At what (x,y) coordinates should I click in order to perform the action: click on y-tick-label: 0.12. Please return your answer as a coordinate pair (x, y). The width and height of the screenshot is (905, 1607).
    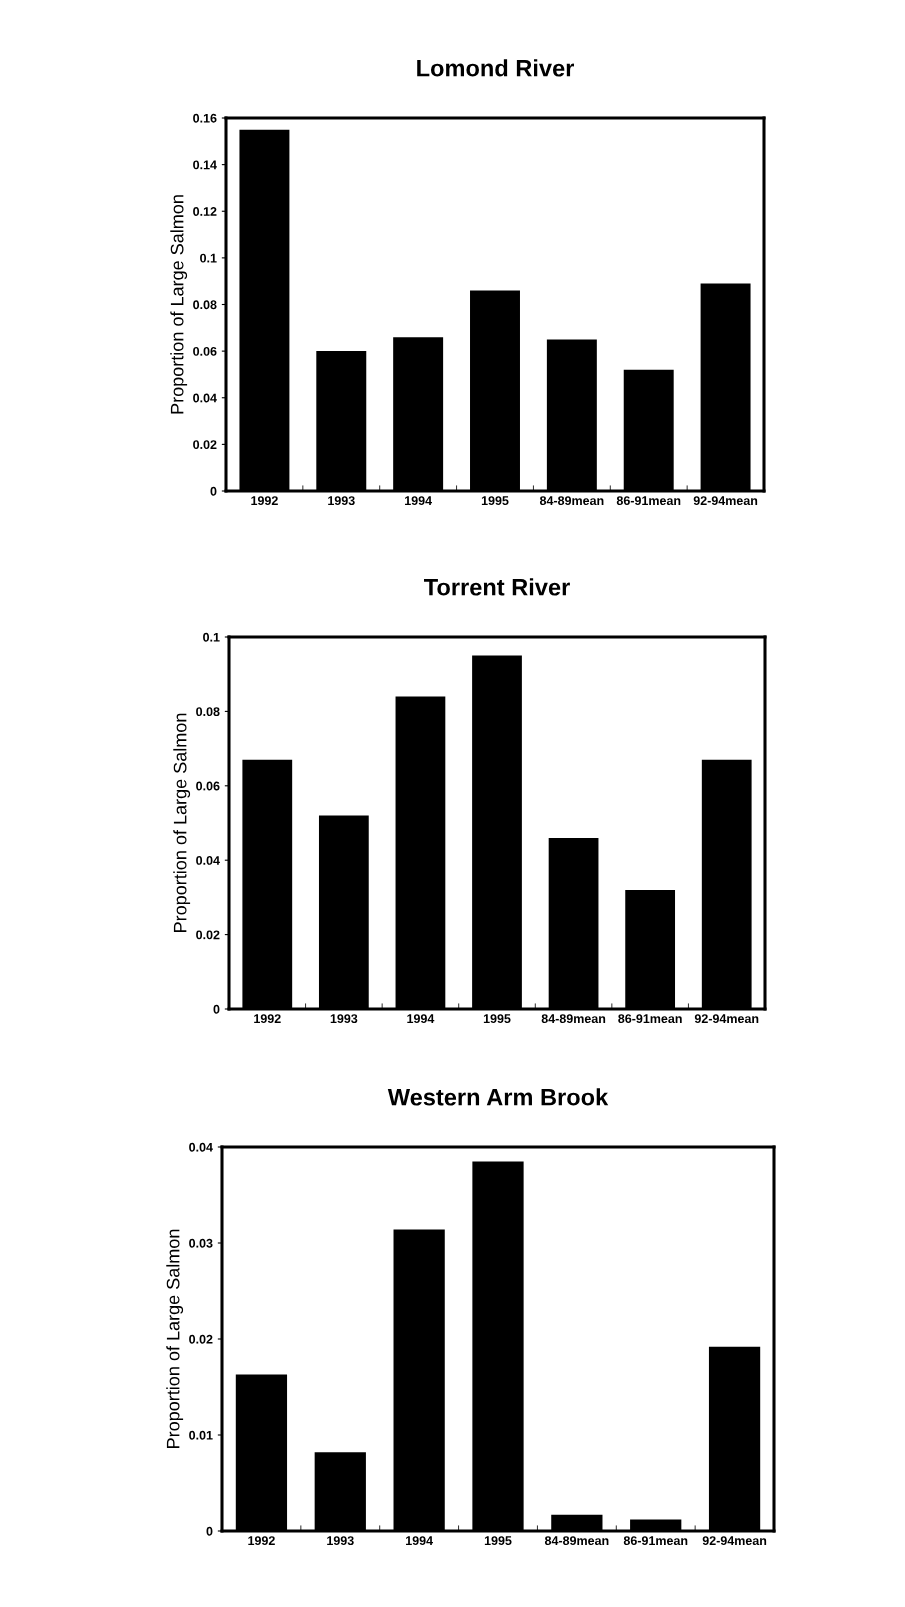
    Looking at the image, I should click on (205, 211).